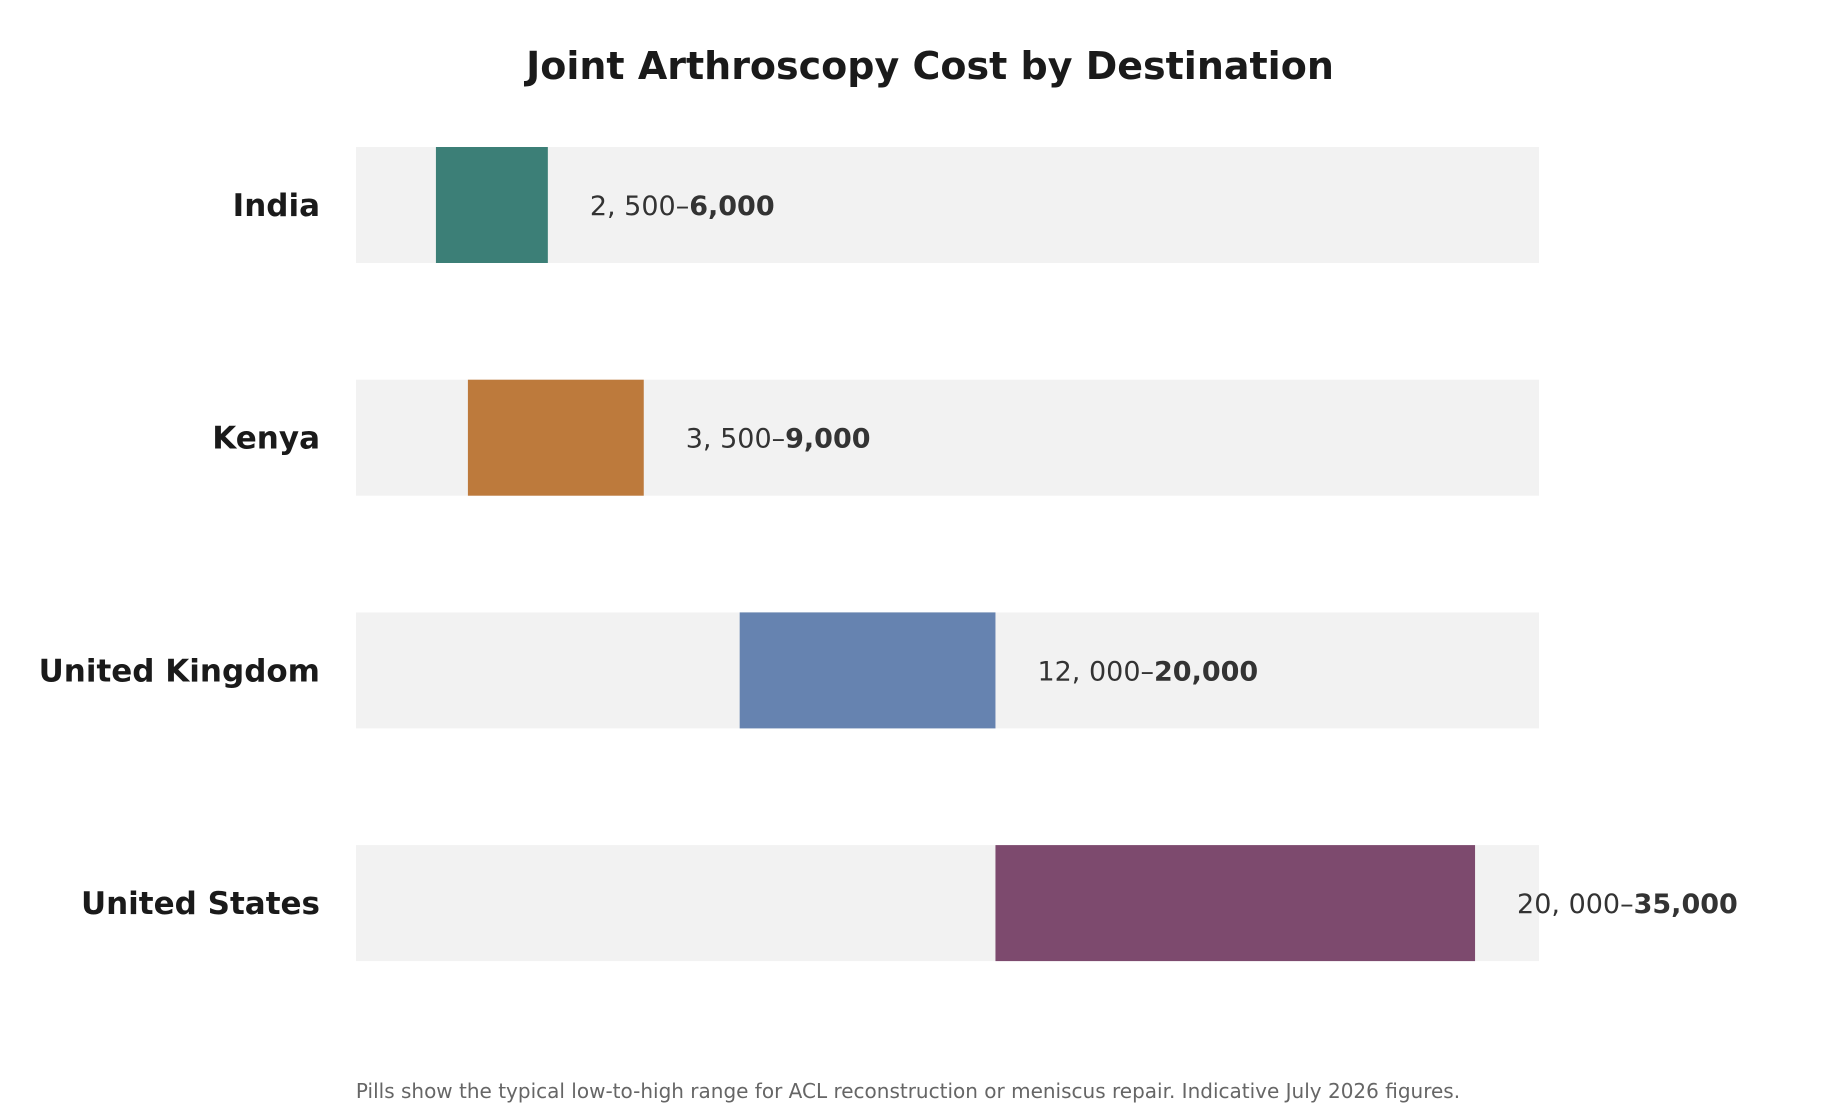 Image resolution: width=1829 pixels, height=1111 pixels. What do you see at coordinates (731, 206) in the screenshot?
I see `range-high-label: 6,000` at bounding box center [731, 206].